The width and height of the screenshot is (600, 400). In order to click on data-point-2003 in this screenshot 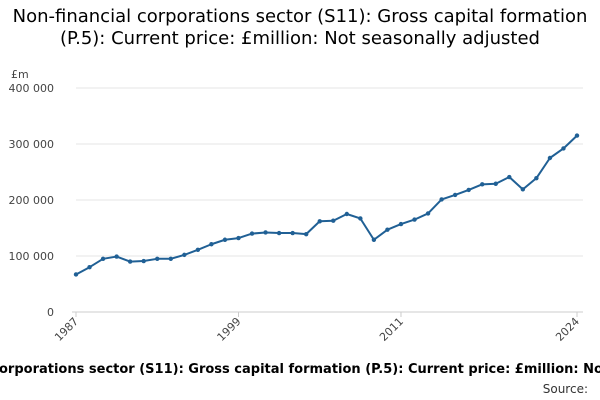, I will do `click(292, 233)`.